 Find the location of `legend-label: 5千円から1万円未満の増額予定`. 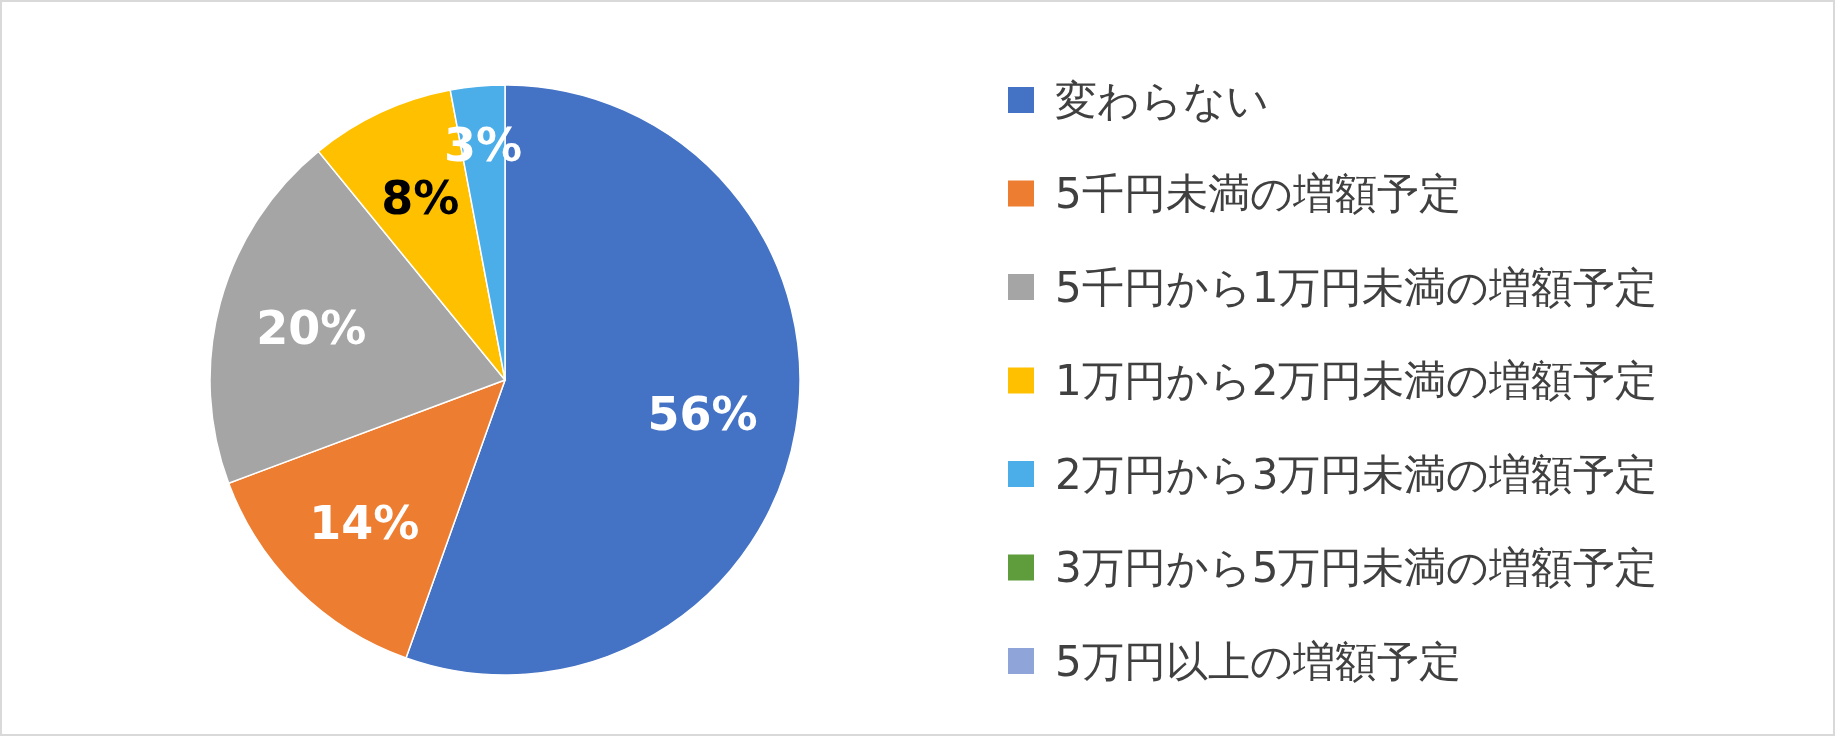

legend-label: 5千円から1万円未満の増額予定 is located at coordinates (1356, 287).